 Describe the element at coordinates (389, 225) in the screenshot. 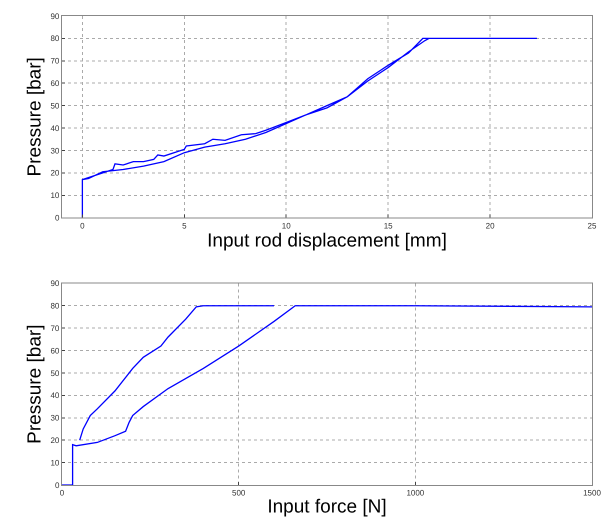

I see `x-tick-label: 15` at that location.